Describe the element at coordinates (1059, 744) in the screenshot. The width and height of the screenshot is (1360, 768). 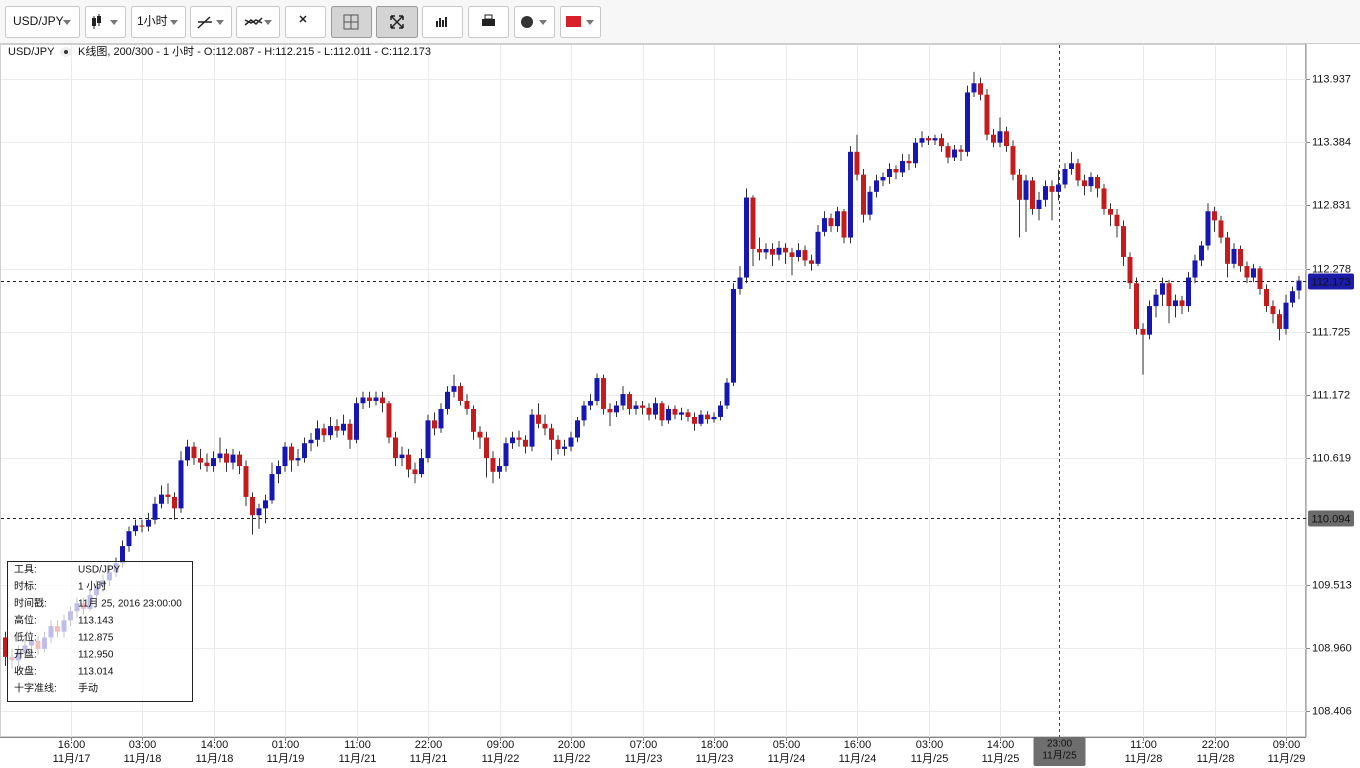
I see `crosshair-label: 23:00` at that location.